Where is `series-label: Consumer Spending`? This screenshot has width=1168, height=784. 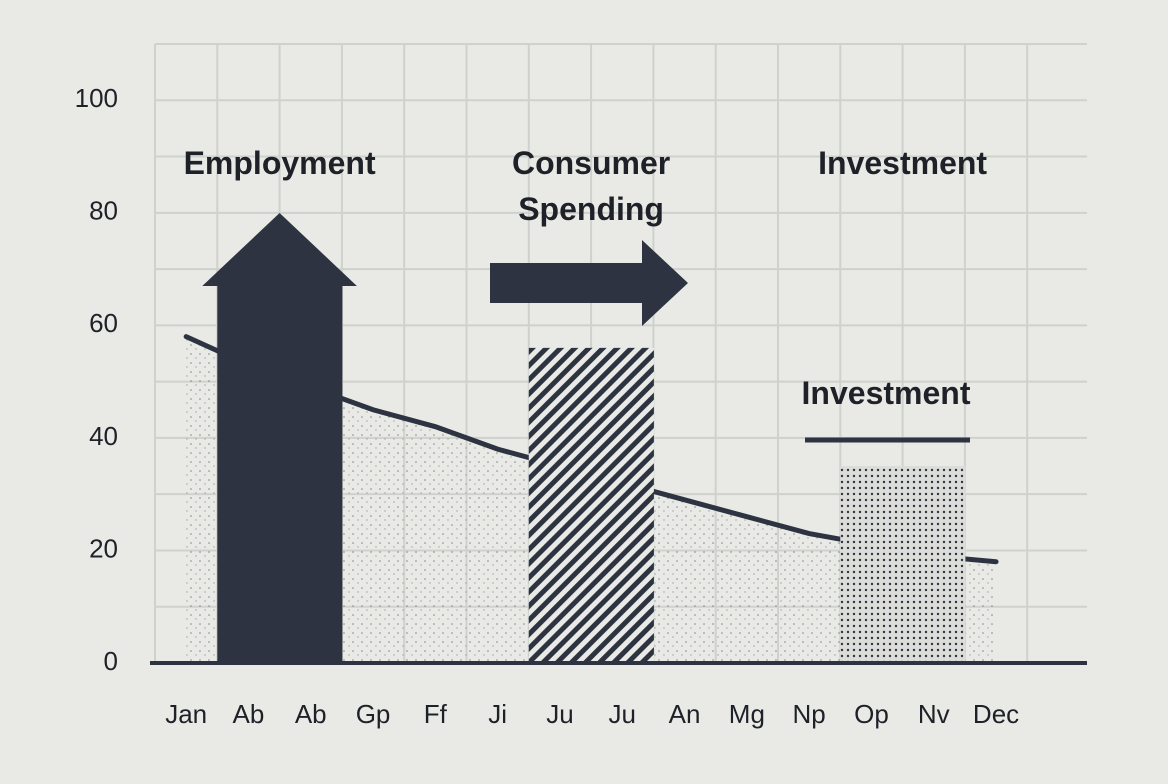 series-label: Consumer Spending is located at coordinates (591, 186).